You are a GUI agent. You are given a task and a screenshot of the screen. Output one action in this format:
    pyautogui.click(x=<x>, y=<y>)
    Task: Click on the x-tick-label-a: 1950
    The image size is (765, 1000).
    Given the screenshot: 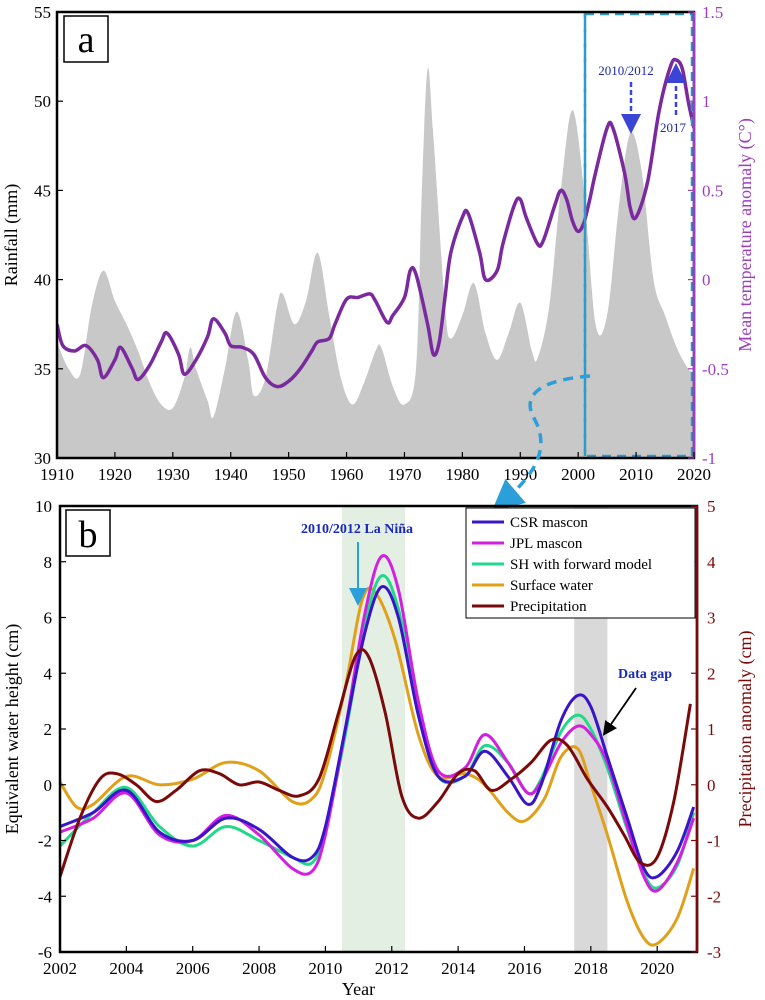 What is the action you would take?
    pyautogui.click(x=289, y=474)
    